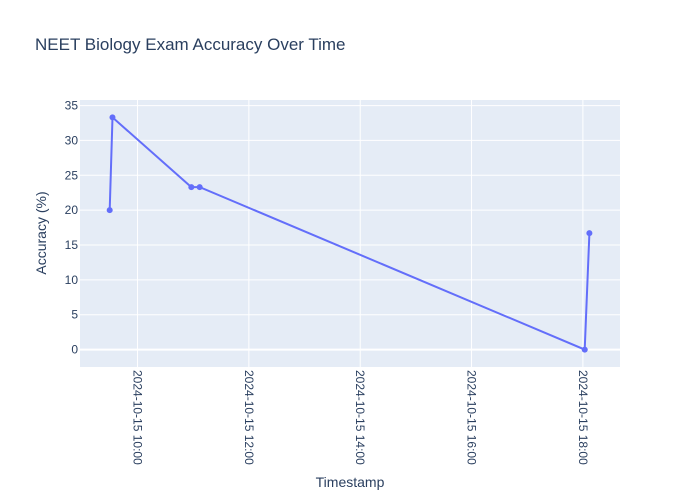  Describe the element at coordinates (72, 106) in the screenshot. I see `y-tick-label: 35` at that location.